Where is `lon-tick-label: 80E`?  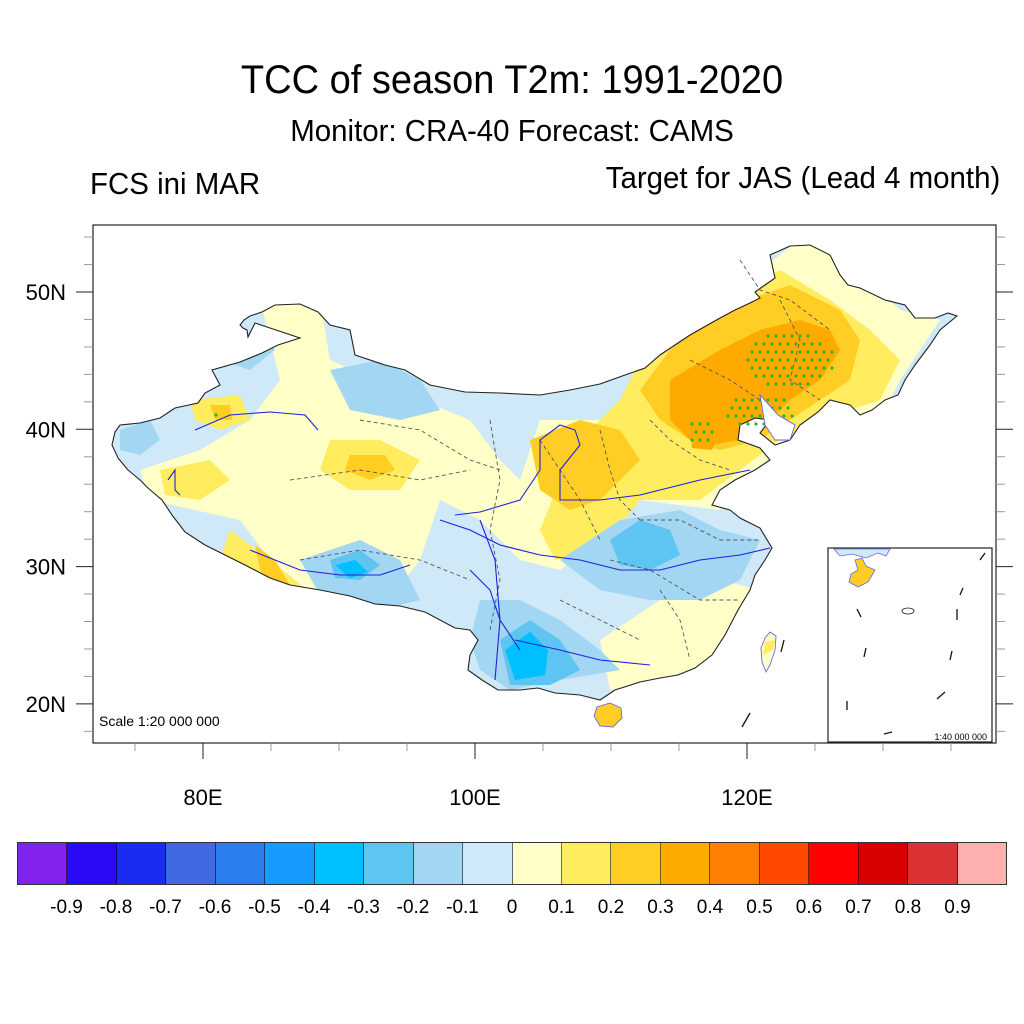
lon-tick-label: 80E is located at coordinates (202, 797).